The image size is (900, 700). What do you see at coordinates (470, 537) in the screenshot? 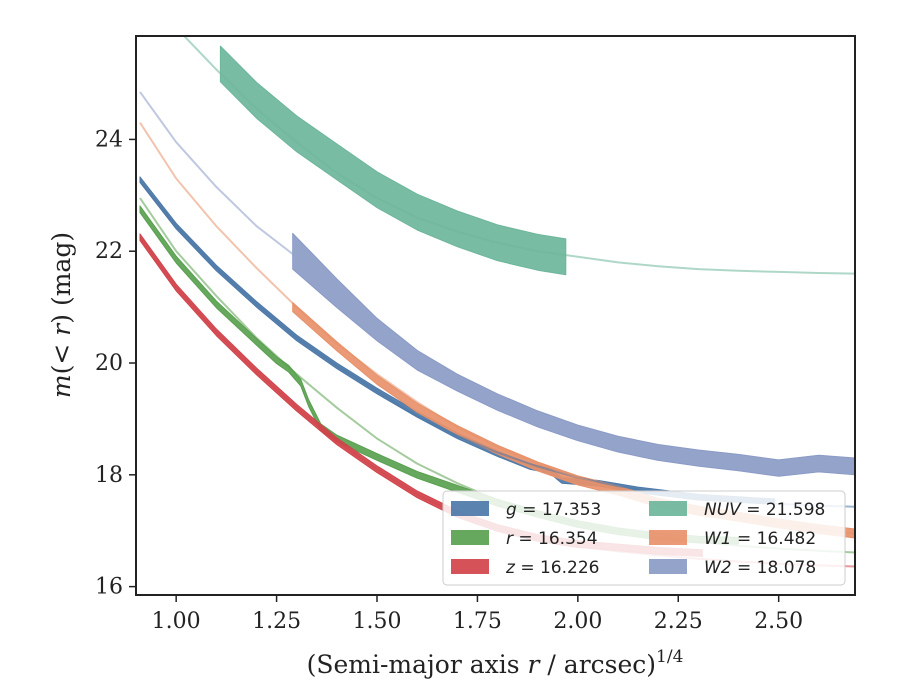
I see `legend-swatch-r` at bounding box center [470, 537].